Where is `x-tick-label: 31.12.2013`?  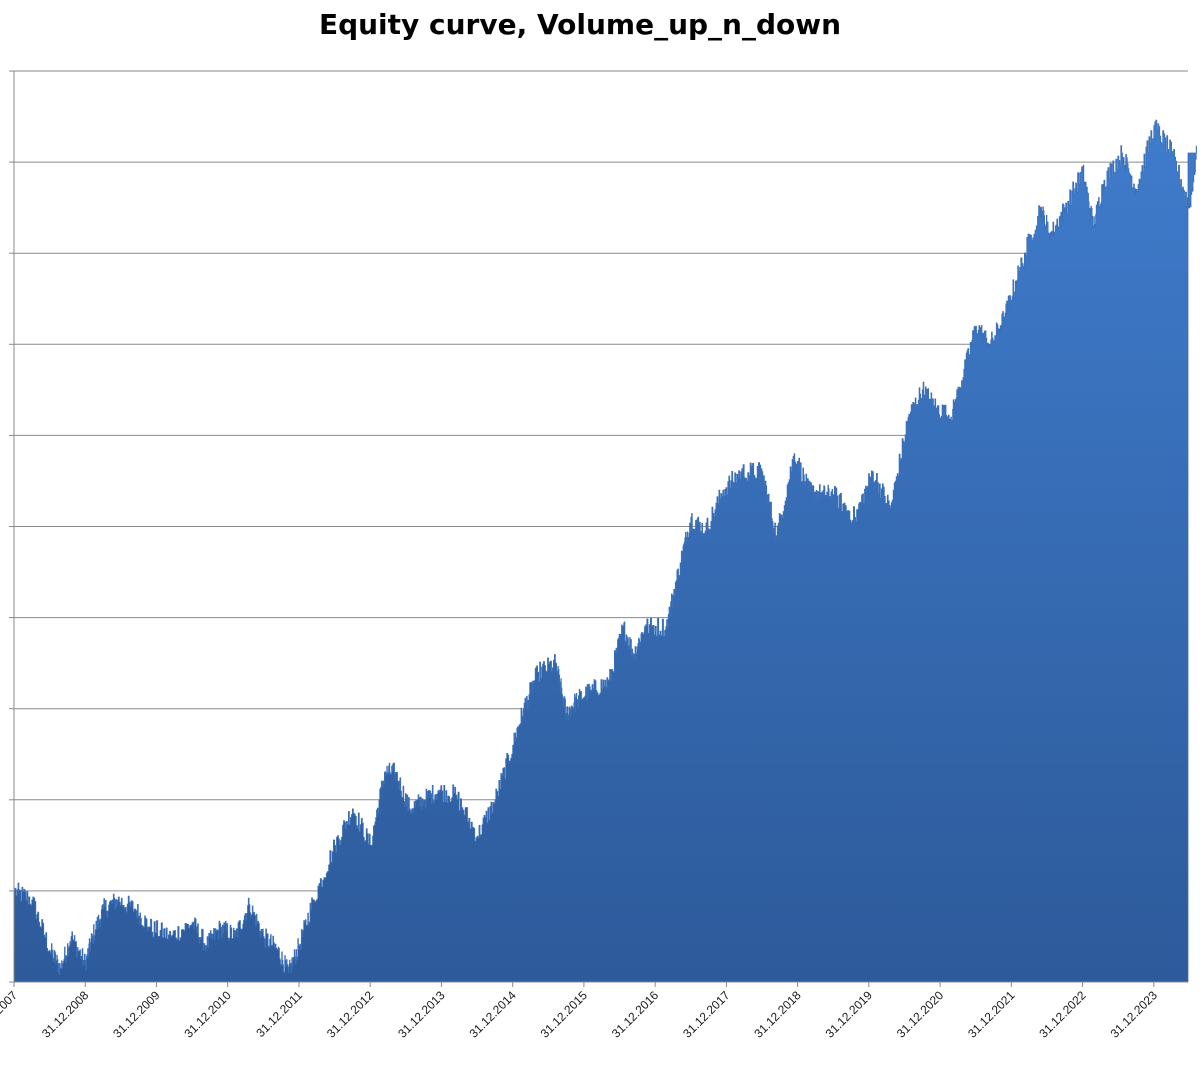 x-tick-label: 31.12.2013 is located at coordinates (421, 1014).